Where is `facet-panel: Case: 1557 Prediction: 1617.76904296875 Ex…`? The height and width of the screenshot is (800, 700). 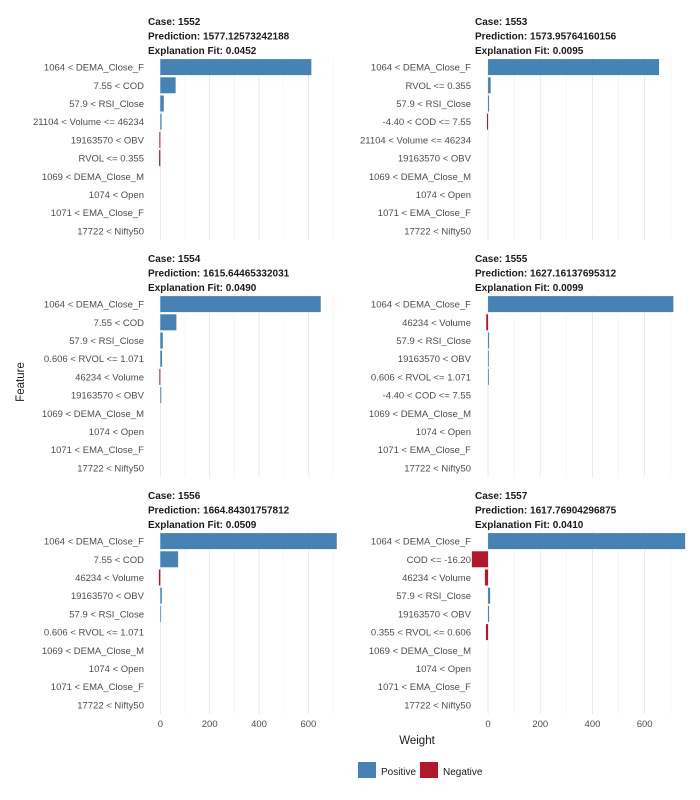 facet-panel: Case: 1557 Prediction: 1617.76904296875 Ex… is located at coordinates (527, 610).